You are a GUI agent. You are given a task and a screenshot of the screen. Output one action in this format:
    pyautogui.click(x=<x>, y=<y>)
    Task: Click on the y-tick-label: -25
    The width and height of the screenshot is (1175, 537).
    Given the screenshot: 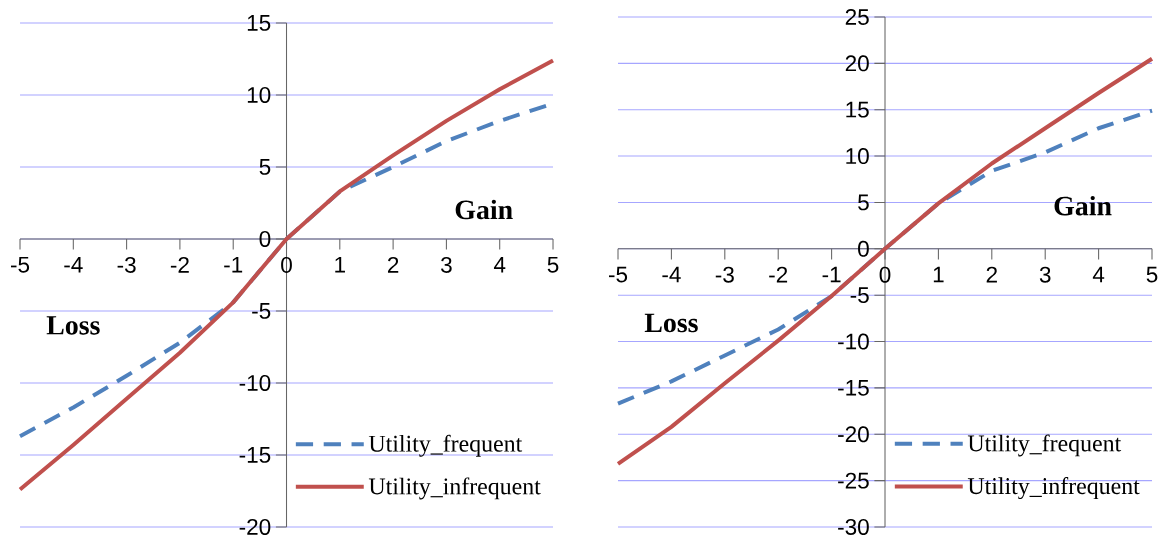 What is the action you would take?
    pyautogui.click(x=853, y=480)
    